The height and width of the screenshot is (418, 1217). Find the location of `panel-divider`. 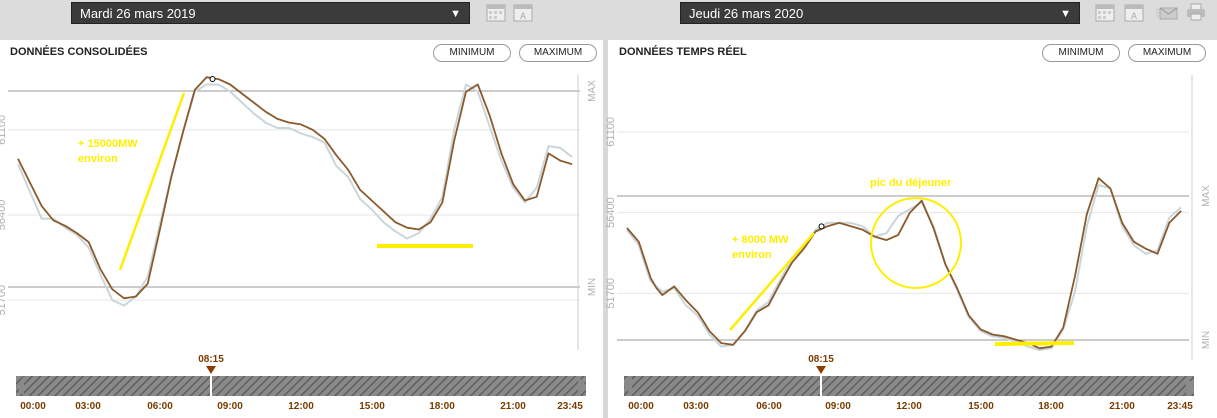

panel-divider is located at coordinates (605, 229).